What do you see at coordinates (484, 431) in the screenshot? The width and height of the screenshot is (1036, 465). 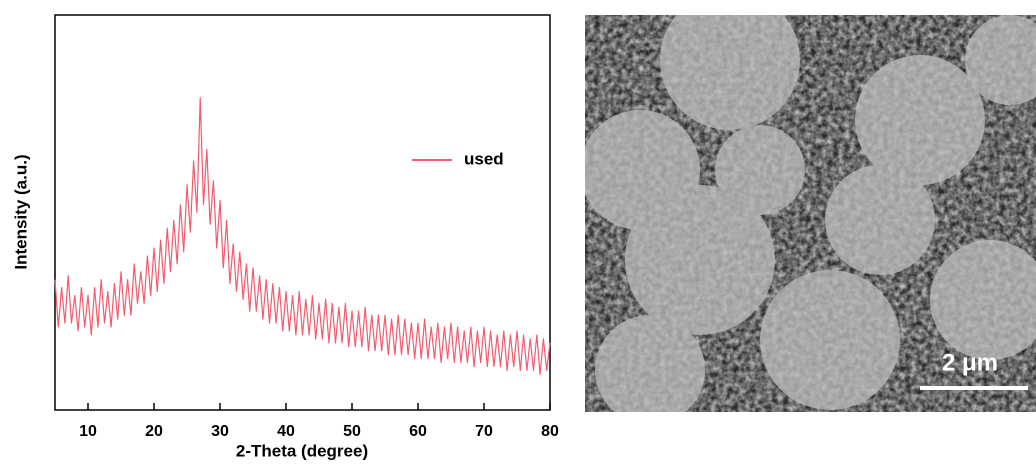 I see `x-tick-label: 70` at bounding box center [484, 431].